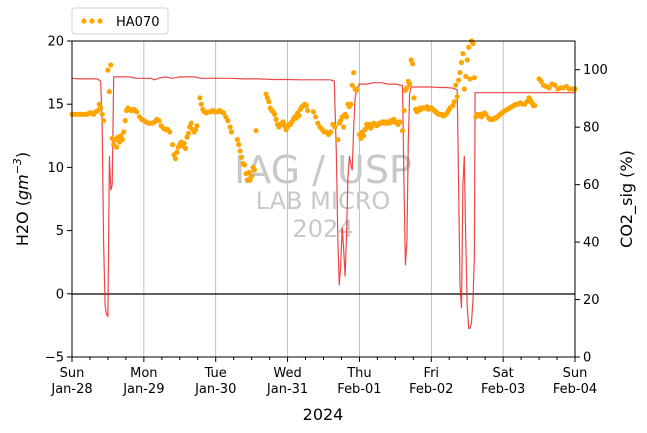  What do you see at coordinates (591, 214) in the screenshot?
I see `right-axis-ticks: 0 20 40 60 80 100` at bounding box center [591, 214].